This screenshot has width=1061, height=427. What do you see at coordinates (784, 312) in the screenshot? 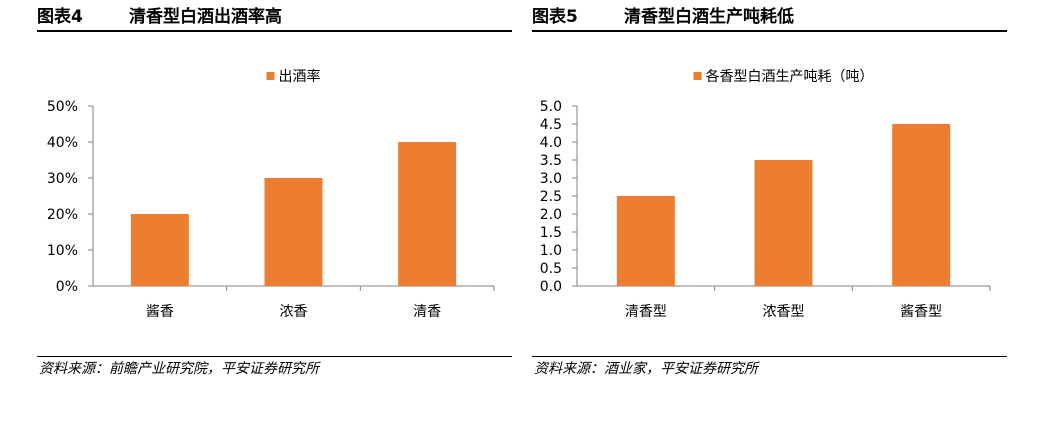
I see `x-category-label: 浓香型` at bounding box center [784, 312].